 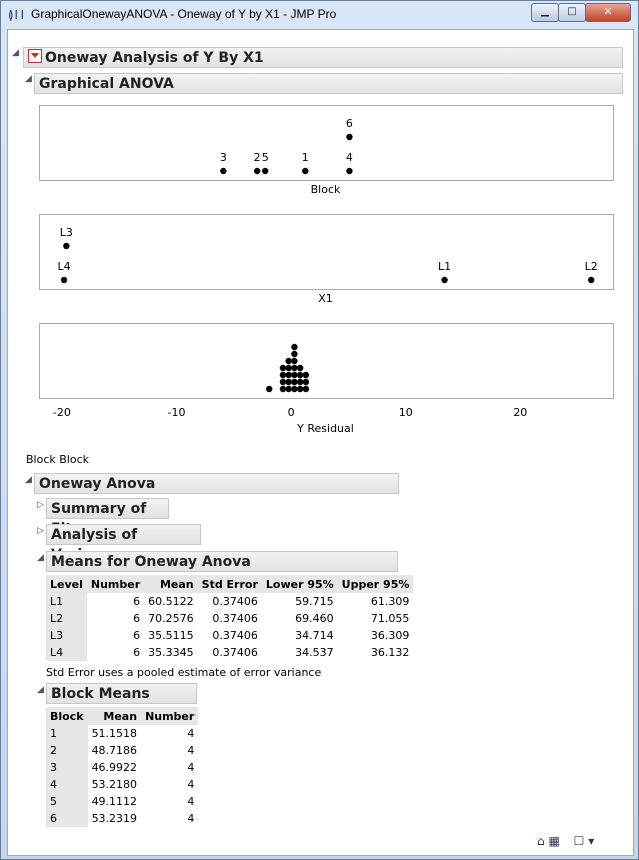 What do you see at coordinates (222, 561) in the screenshot?
I see `means-header: Means for Oneway Anova` at bounding box center [222, 561].